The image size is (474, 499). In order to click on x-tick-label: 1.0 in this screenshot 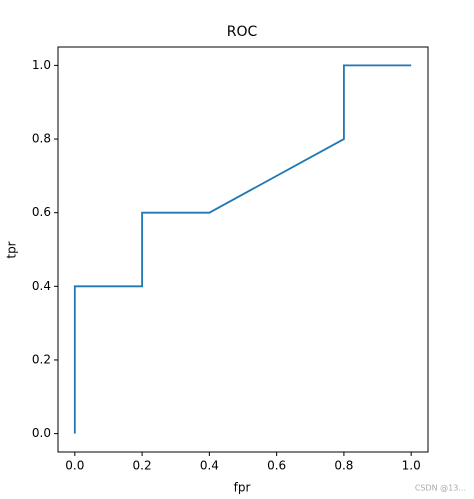, I will do `click(411, 466)`.